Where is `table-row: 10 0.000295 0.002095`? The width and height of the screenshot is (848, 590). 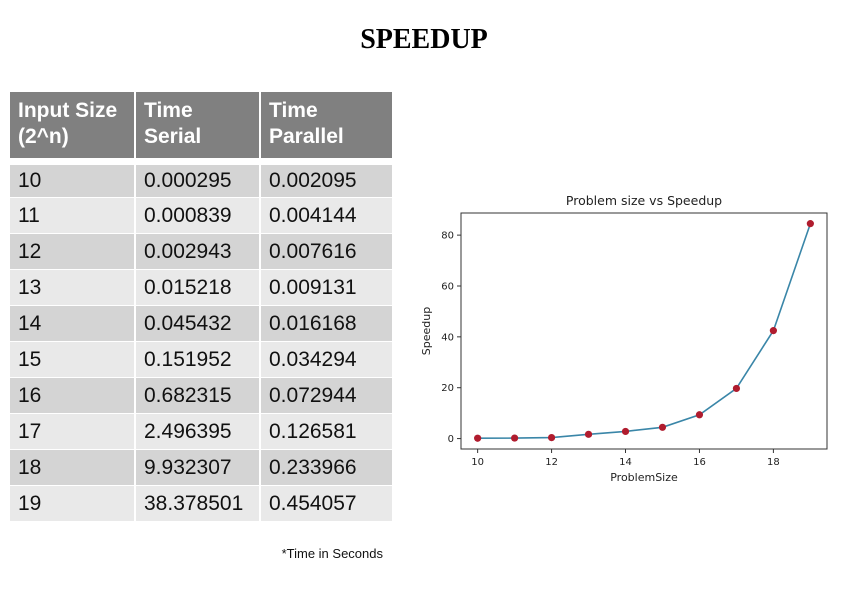 table-row: 10 0.000295 0.002095 is located at coordinates (201, 179).